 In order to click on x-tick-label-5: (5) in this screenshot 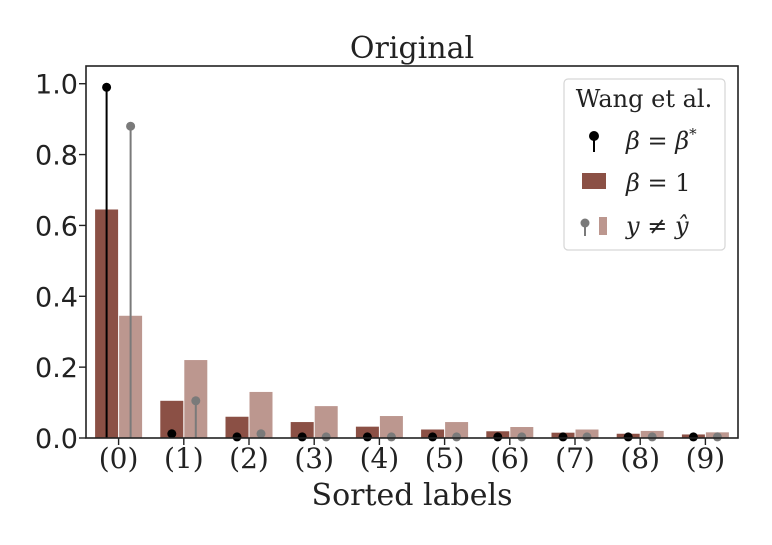, I will do `click(445, 458)`.